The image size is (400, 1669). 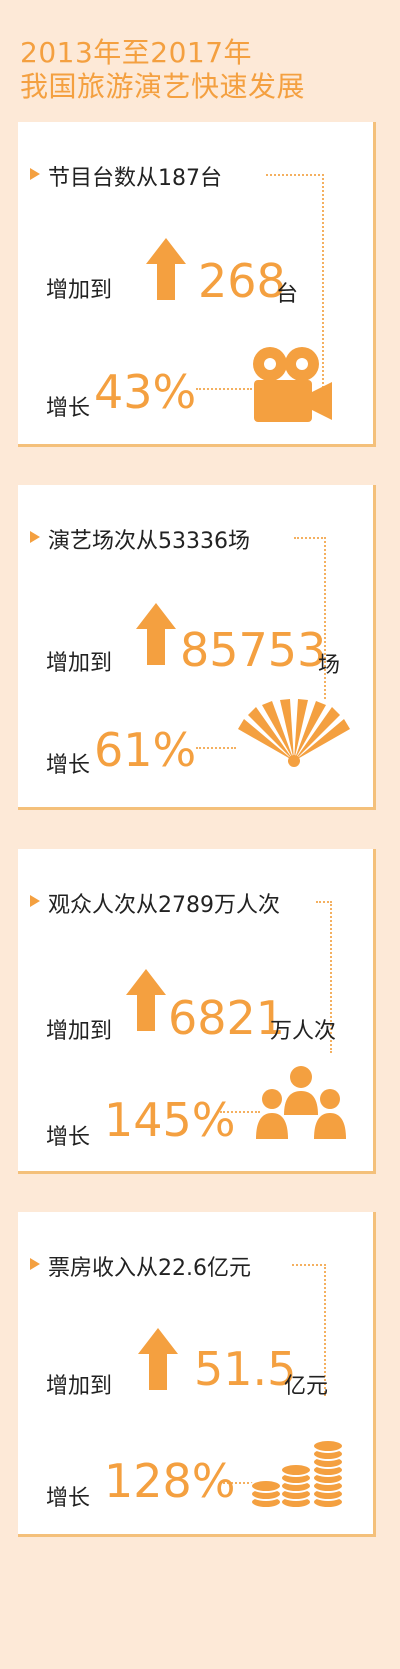 I want to click on to-value: 268, so click(x=242, y=281).